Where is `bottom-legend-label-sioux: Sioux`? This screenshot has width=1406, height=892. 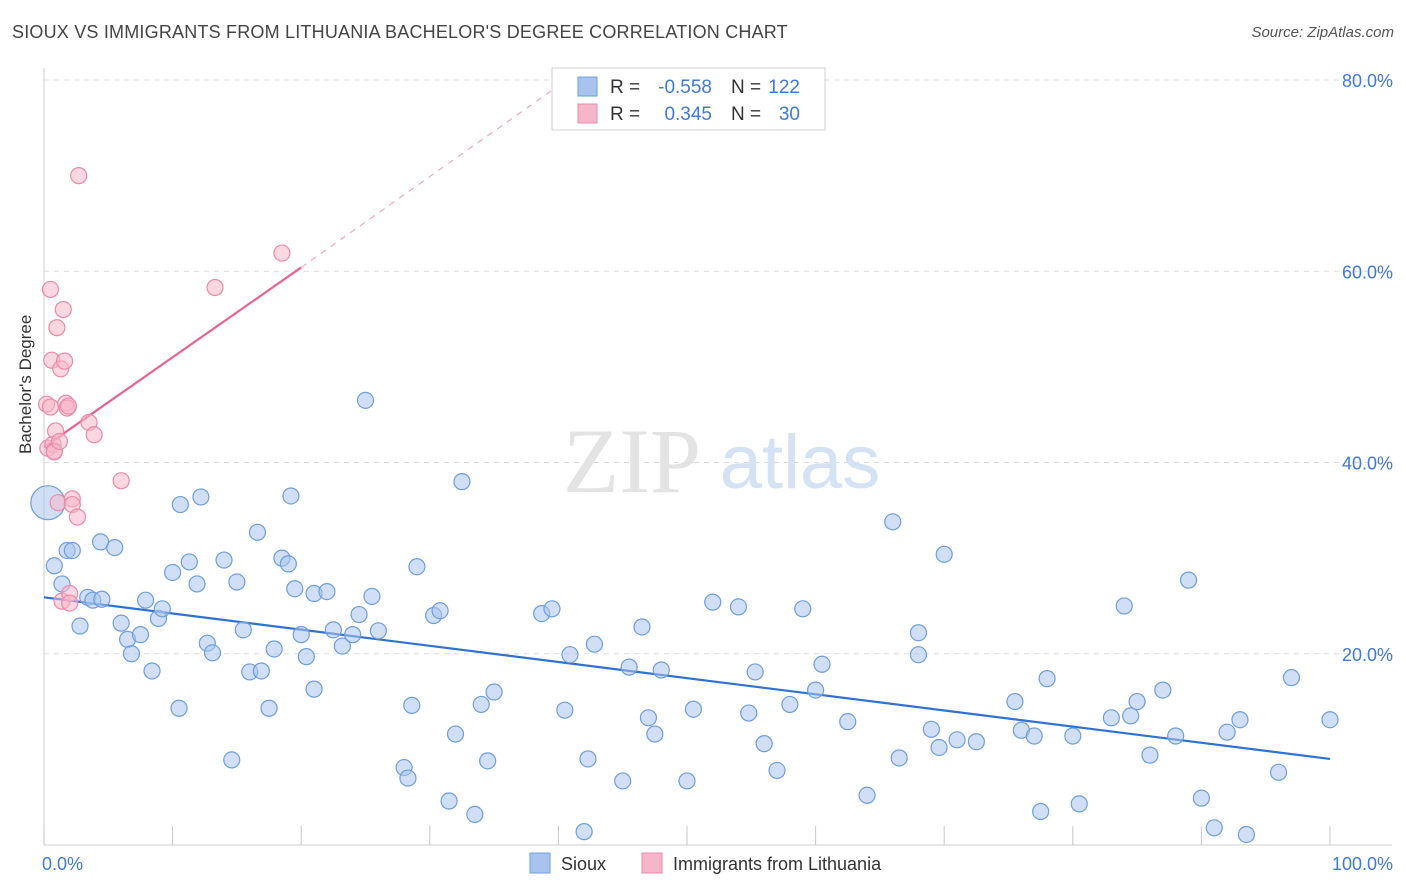
bottom-legend-label-sioux: Sioux is located at coordinates (583, 864).